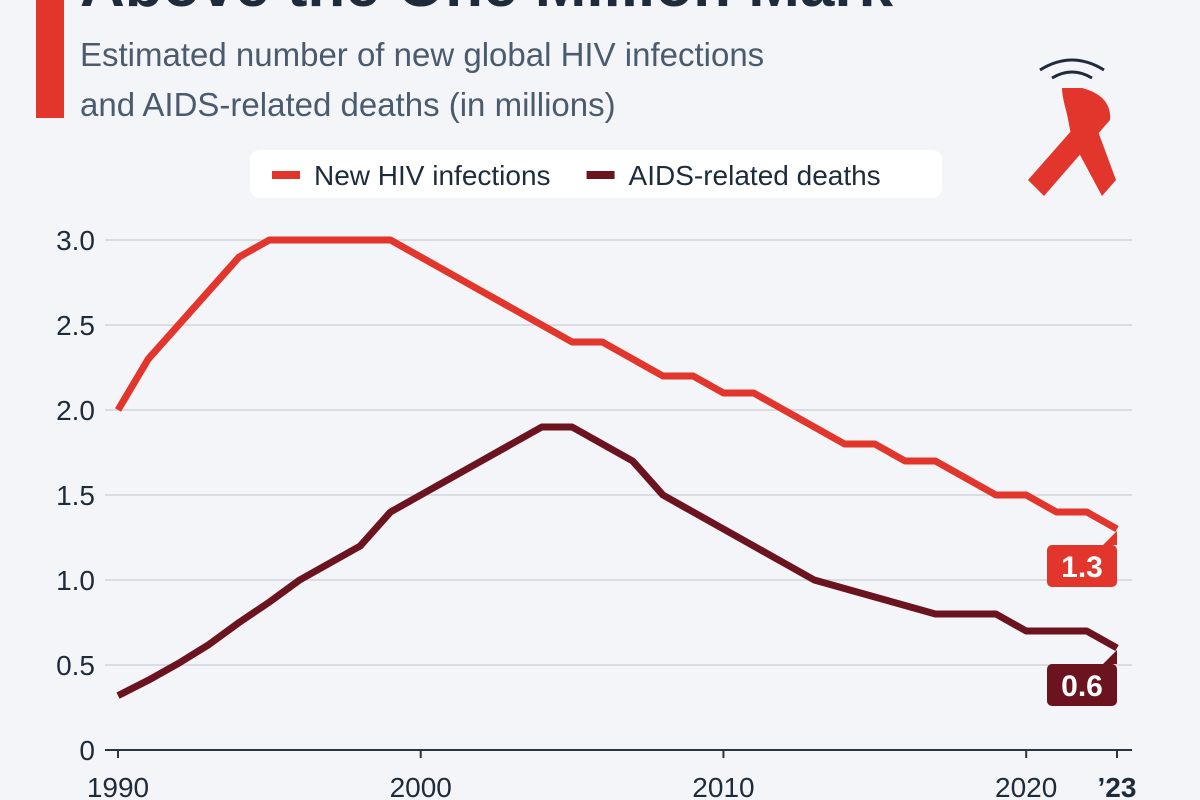 The height and width of the screenshot is (800, 1200). Describe the element at coordinates (118, 786) in the screenshot. I see `x-tick-label: 1990` at that location.